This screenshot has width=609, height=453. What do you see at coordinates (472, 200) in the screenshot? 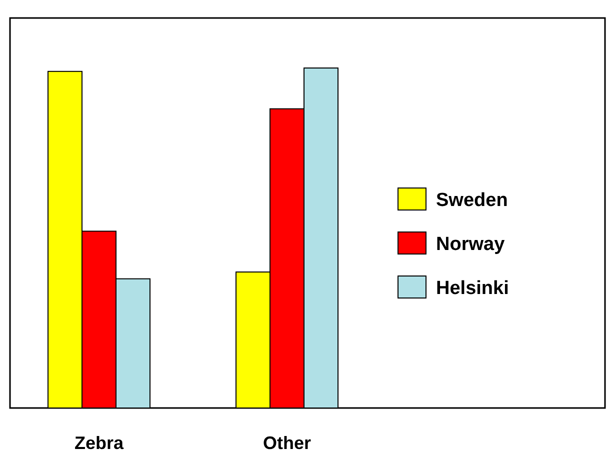
I see `legend-label: Sweden` at bounding box center [472, 200].